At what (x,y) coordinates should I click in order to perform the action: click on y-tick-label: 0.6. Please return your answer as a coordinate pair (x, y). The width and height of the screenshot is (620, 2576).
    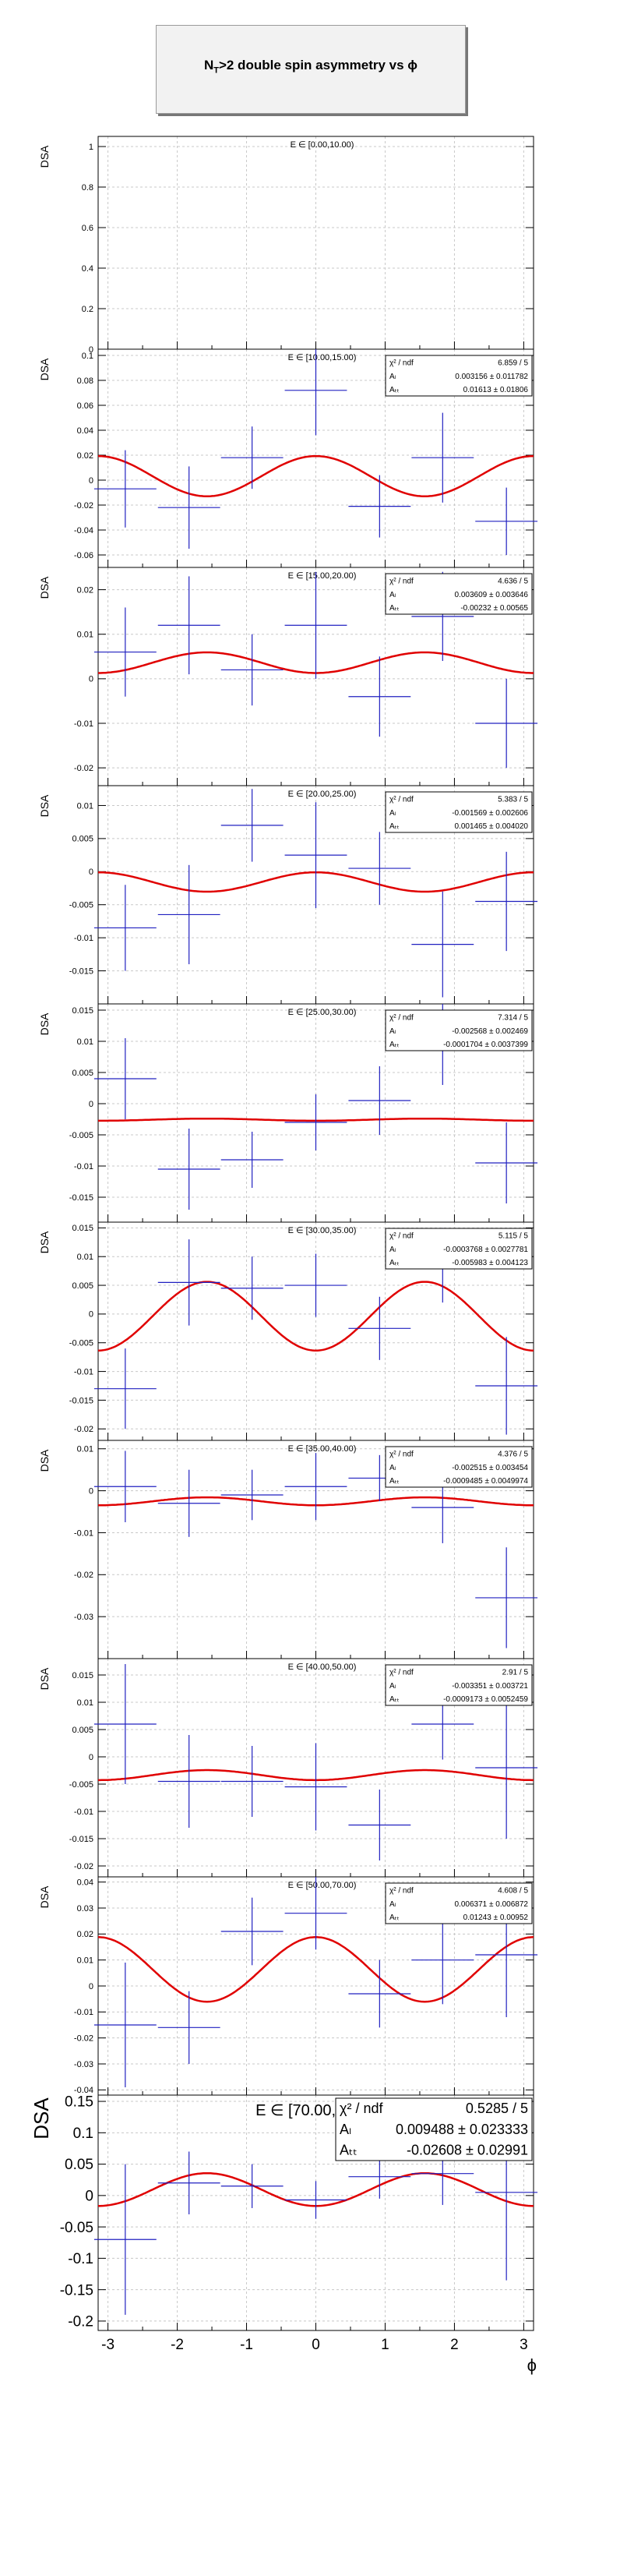
    Looking at the image, I should click on (88, 228).